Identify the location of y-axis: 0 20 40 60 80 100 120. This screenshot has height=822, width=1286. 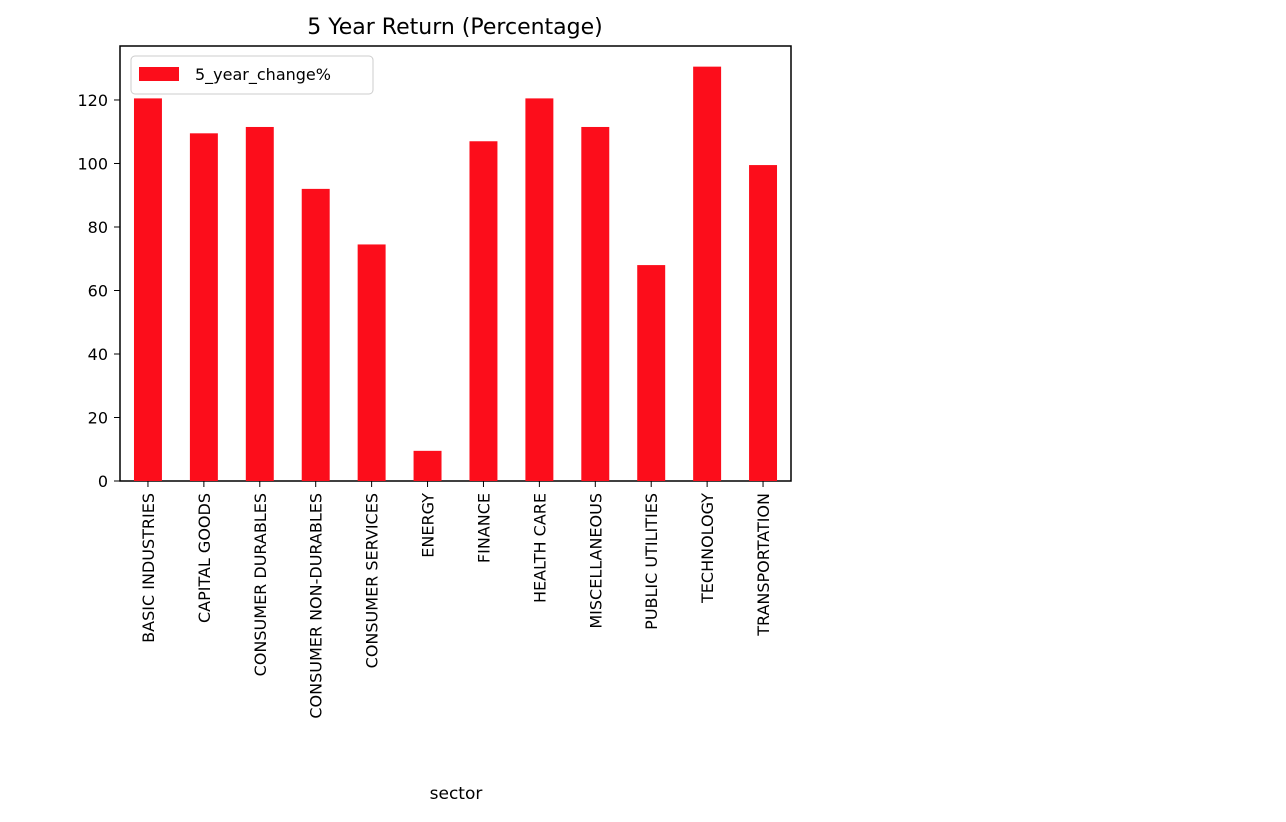
(98, 291).